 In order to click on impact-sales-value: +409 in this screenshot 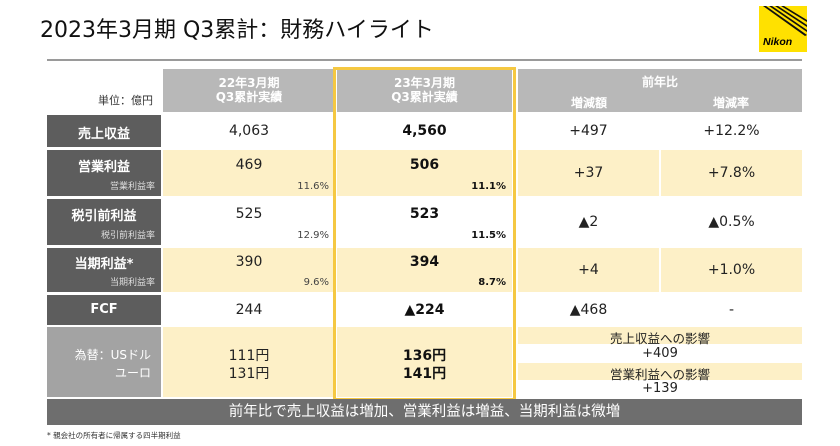, I will do `click(660, 353)`.